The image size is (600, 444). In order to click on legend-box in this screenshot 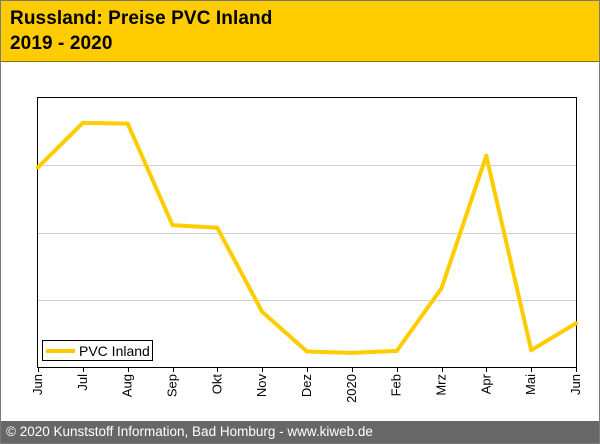, I will do `click(97, 350)`.